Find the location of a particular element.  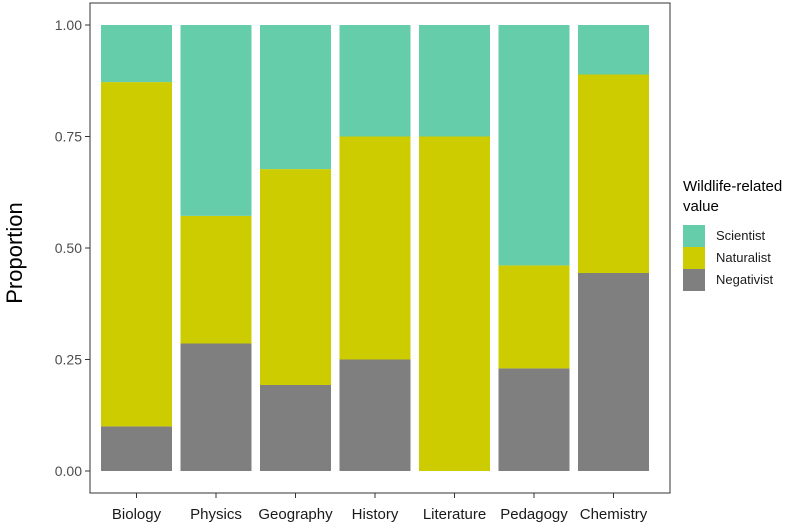

x-tick-label-geography: Geography is located at coordinates (295, 514).